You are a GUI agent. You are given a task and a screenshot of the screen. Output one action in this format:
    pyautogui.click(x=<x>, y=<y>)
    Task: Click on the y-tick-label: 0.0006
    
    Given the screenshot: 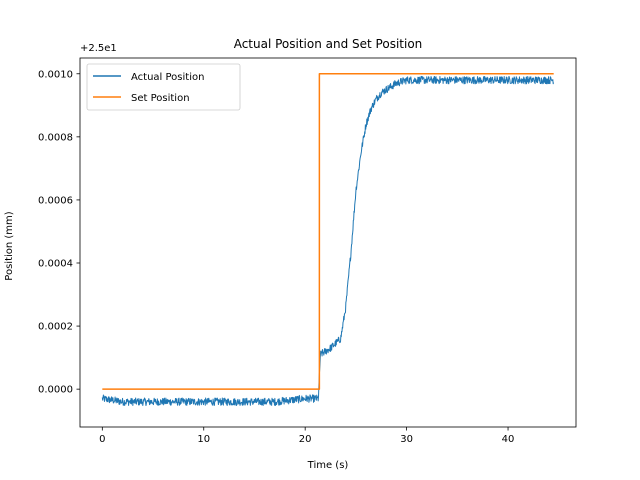 What is the action you would take?
    pyautogui.click(x=55, y=200)
    